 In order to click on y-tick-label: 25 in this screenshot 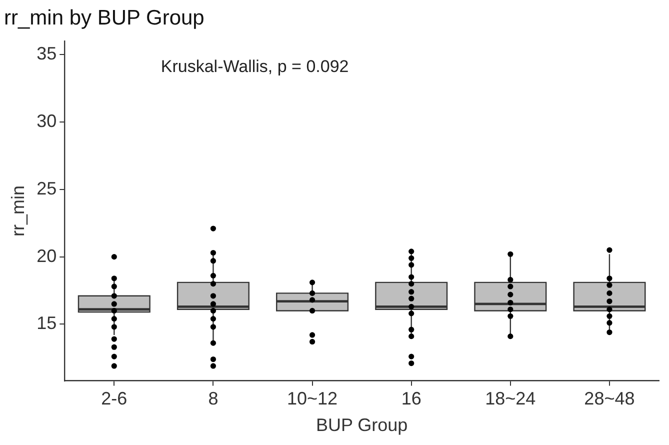, I will do `click(46, 188)`.